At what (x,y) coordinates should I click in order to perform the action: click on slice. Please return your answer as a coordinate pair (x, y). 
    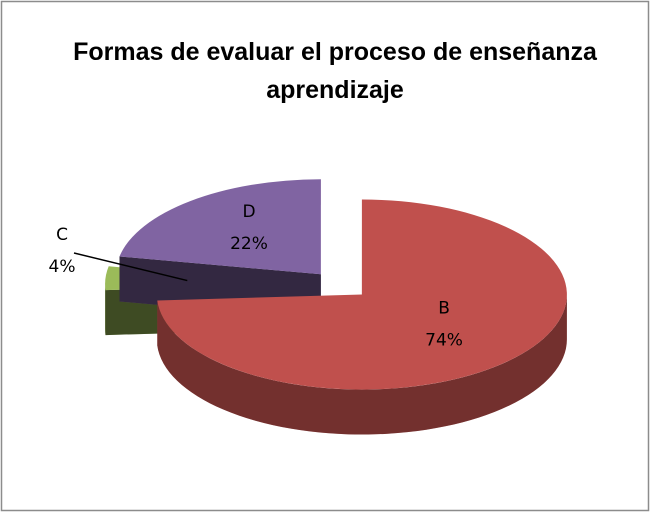
    Looking at the image, I should click on (220, 227).